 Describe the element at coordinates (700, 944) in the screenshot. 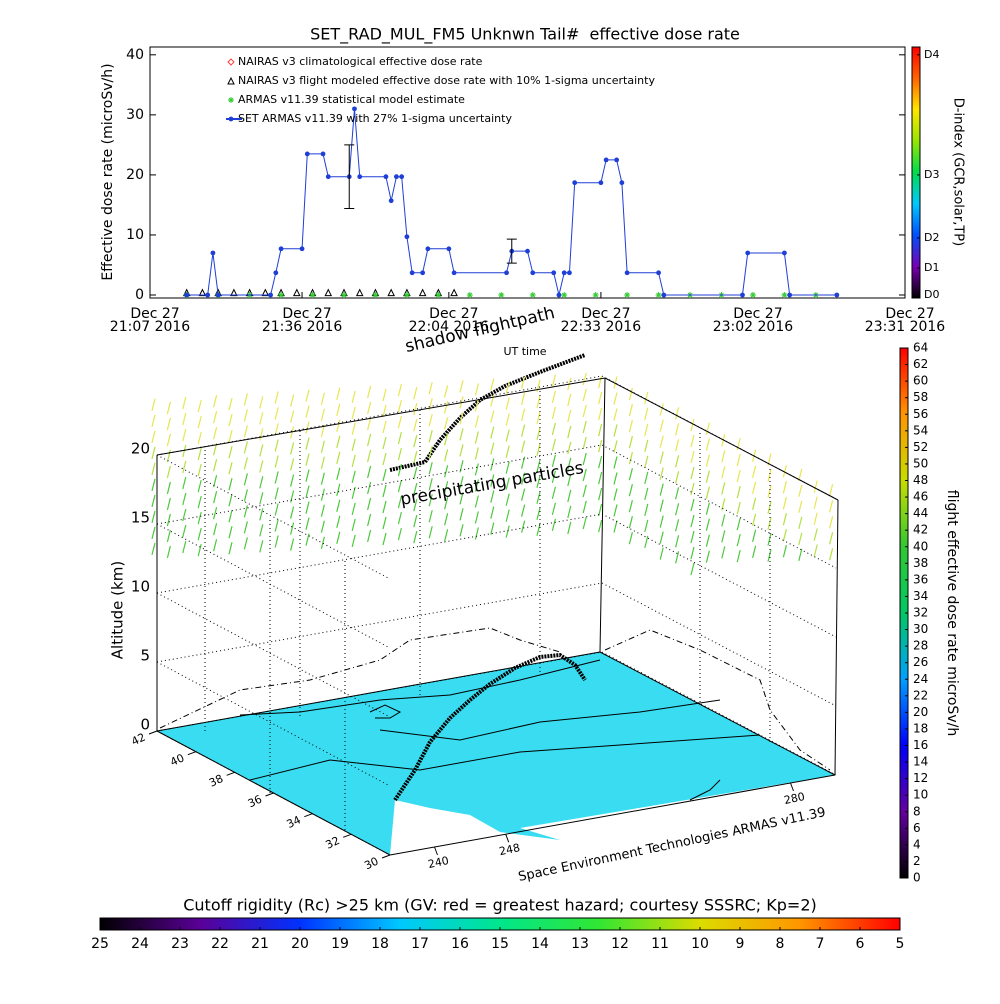

I see `colorbar-tick-label: 10` at that location.